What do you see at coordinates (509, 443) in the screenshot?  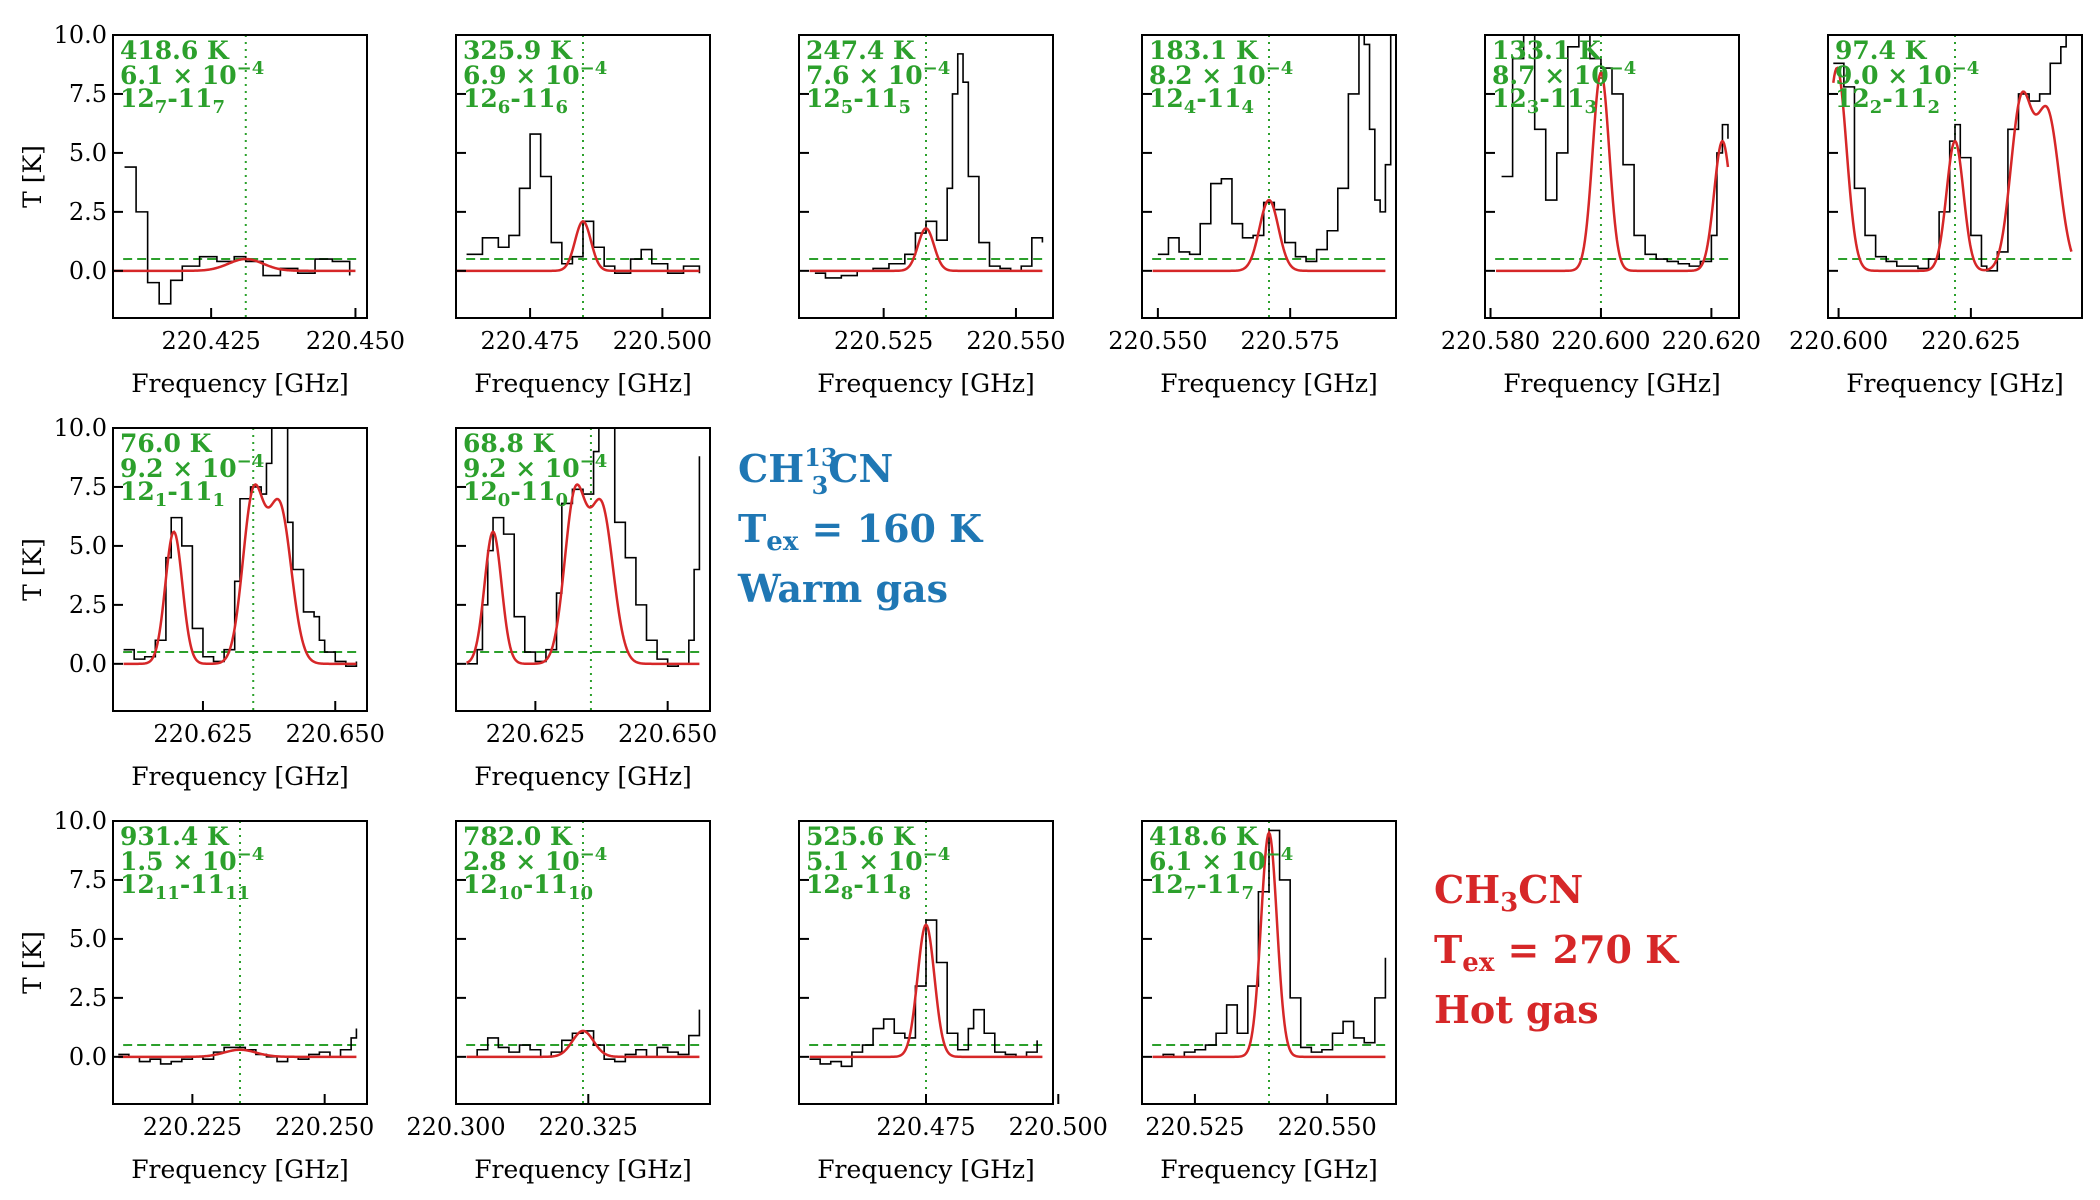 I see `upper-level-energy: 68.8 K` at bounding box center [509, 443].